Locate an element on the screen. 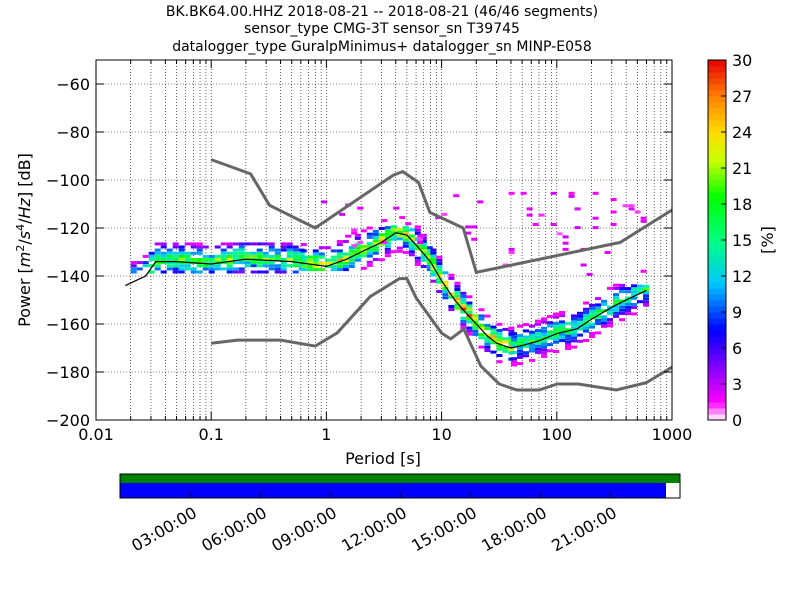 Image resolution: width=800 pixels, height=600 pixels. colorbar-tick-label: 15 is located at coordinates (742, 240).